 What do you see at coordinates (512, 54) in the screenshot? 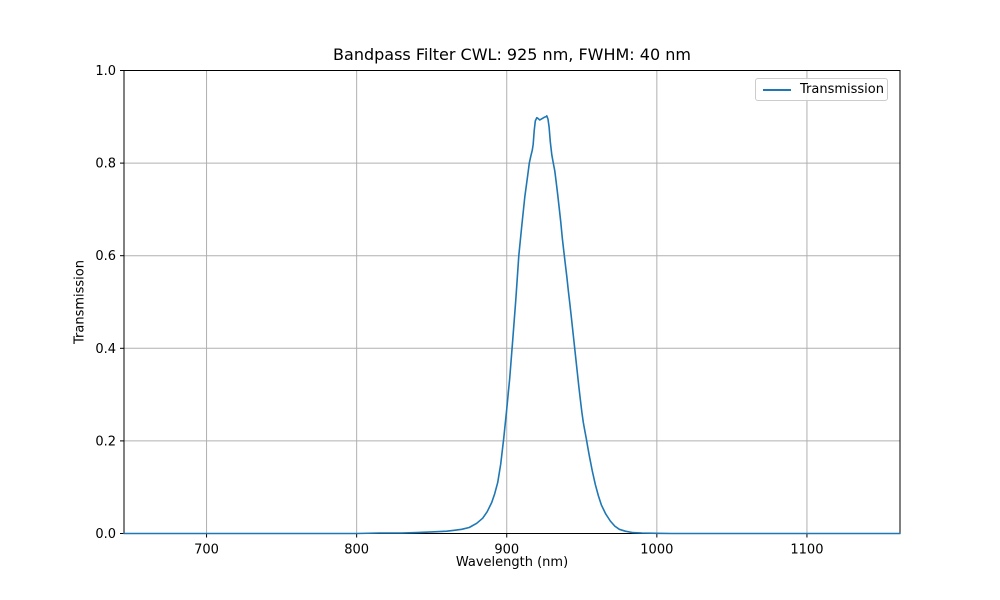
I see `chart-title: Bandpass Filter CWL: 925 nm, FWHM: 40 nm` at bounding box center [512, 54].